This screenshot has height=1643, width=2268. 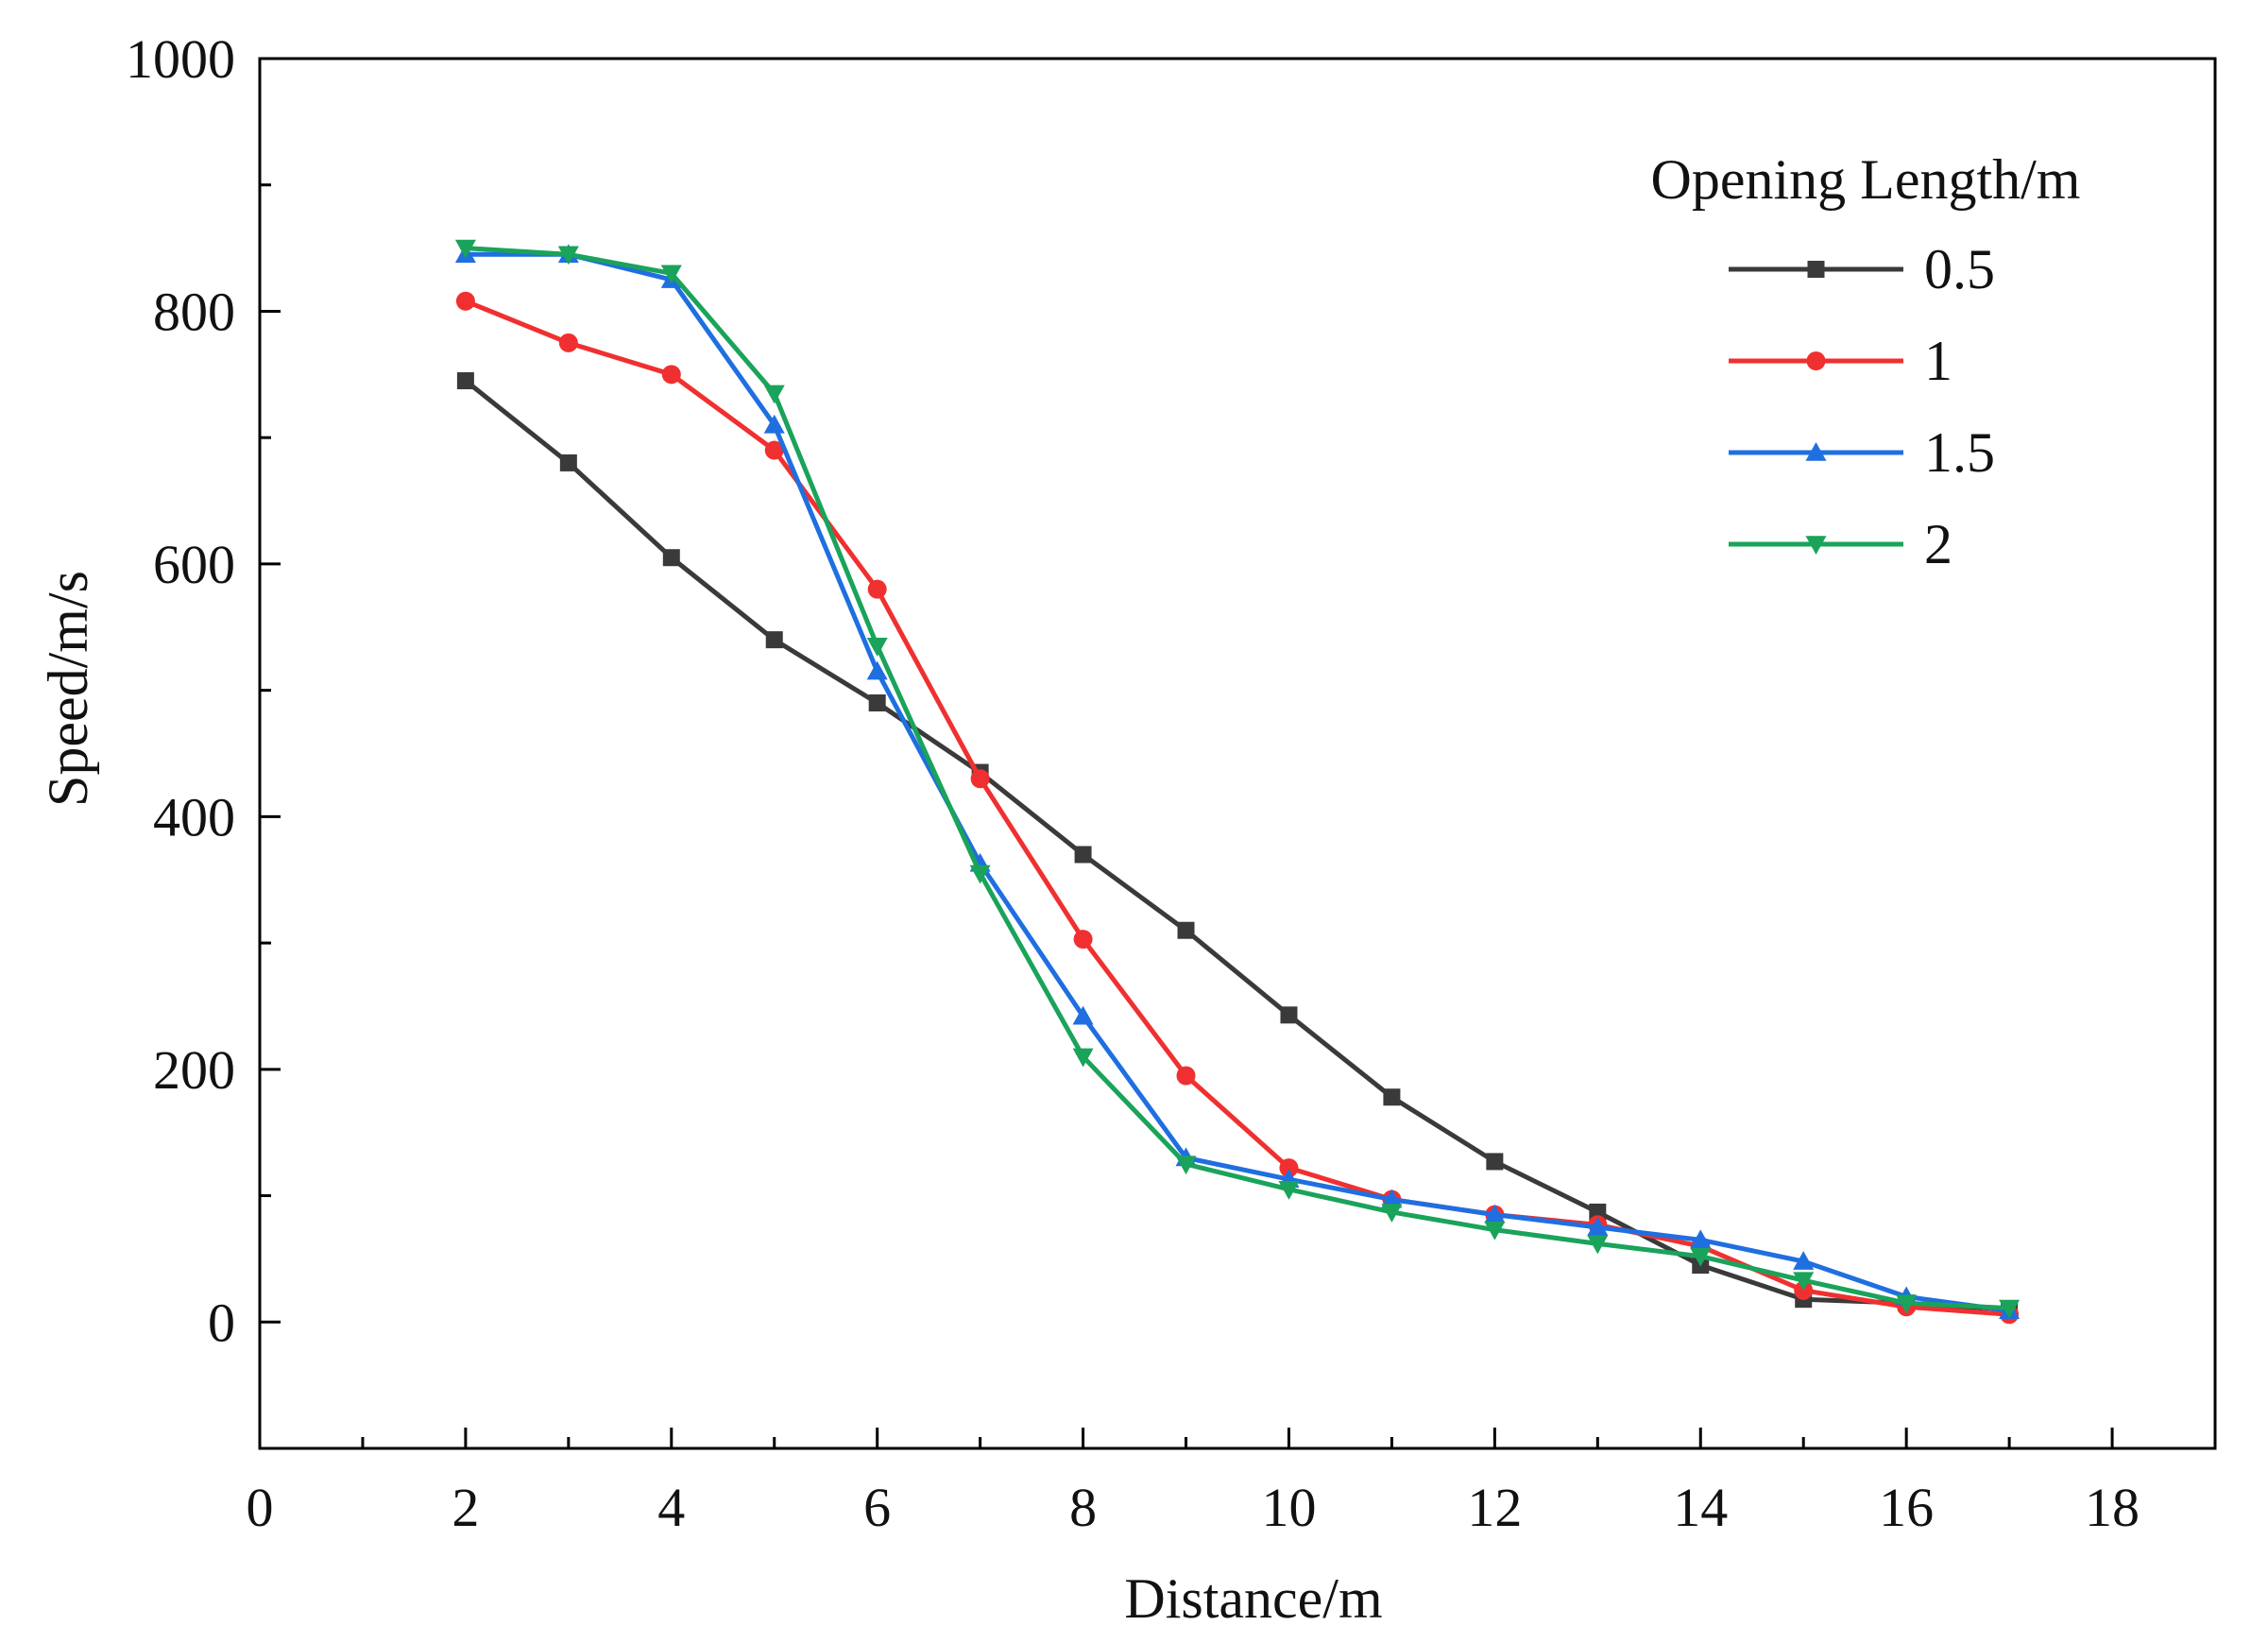 I want to click on legend-item-2: 2, so click(x=1841, y=544).